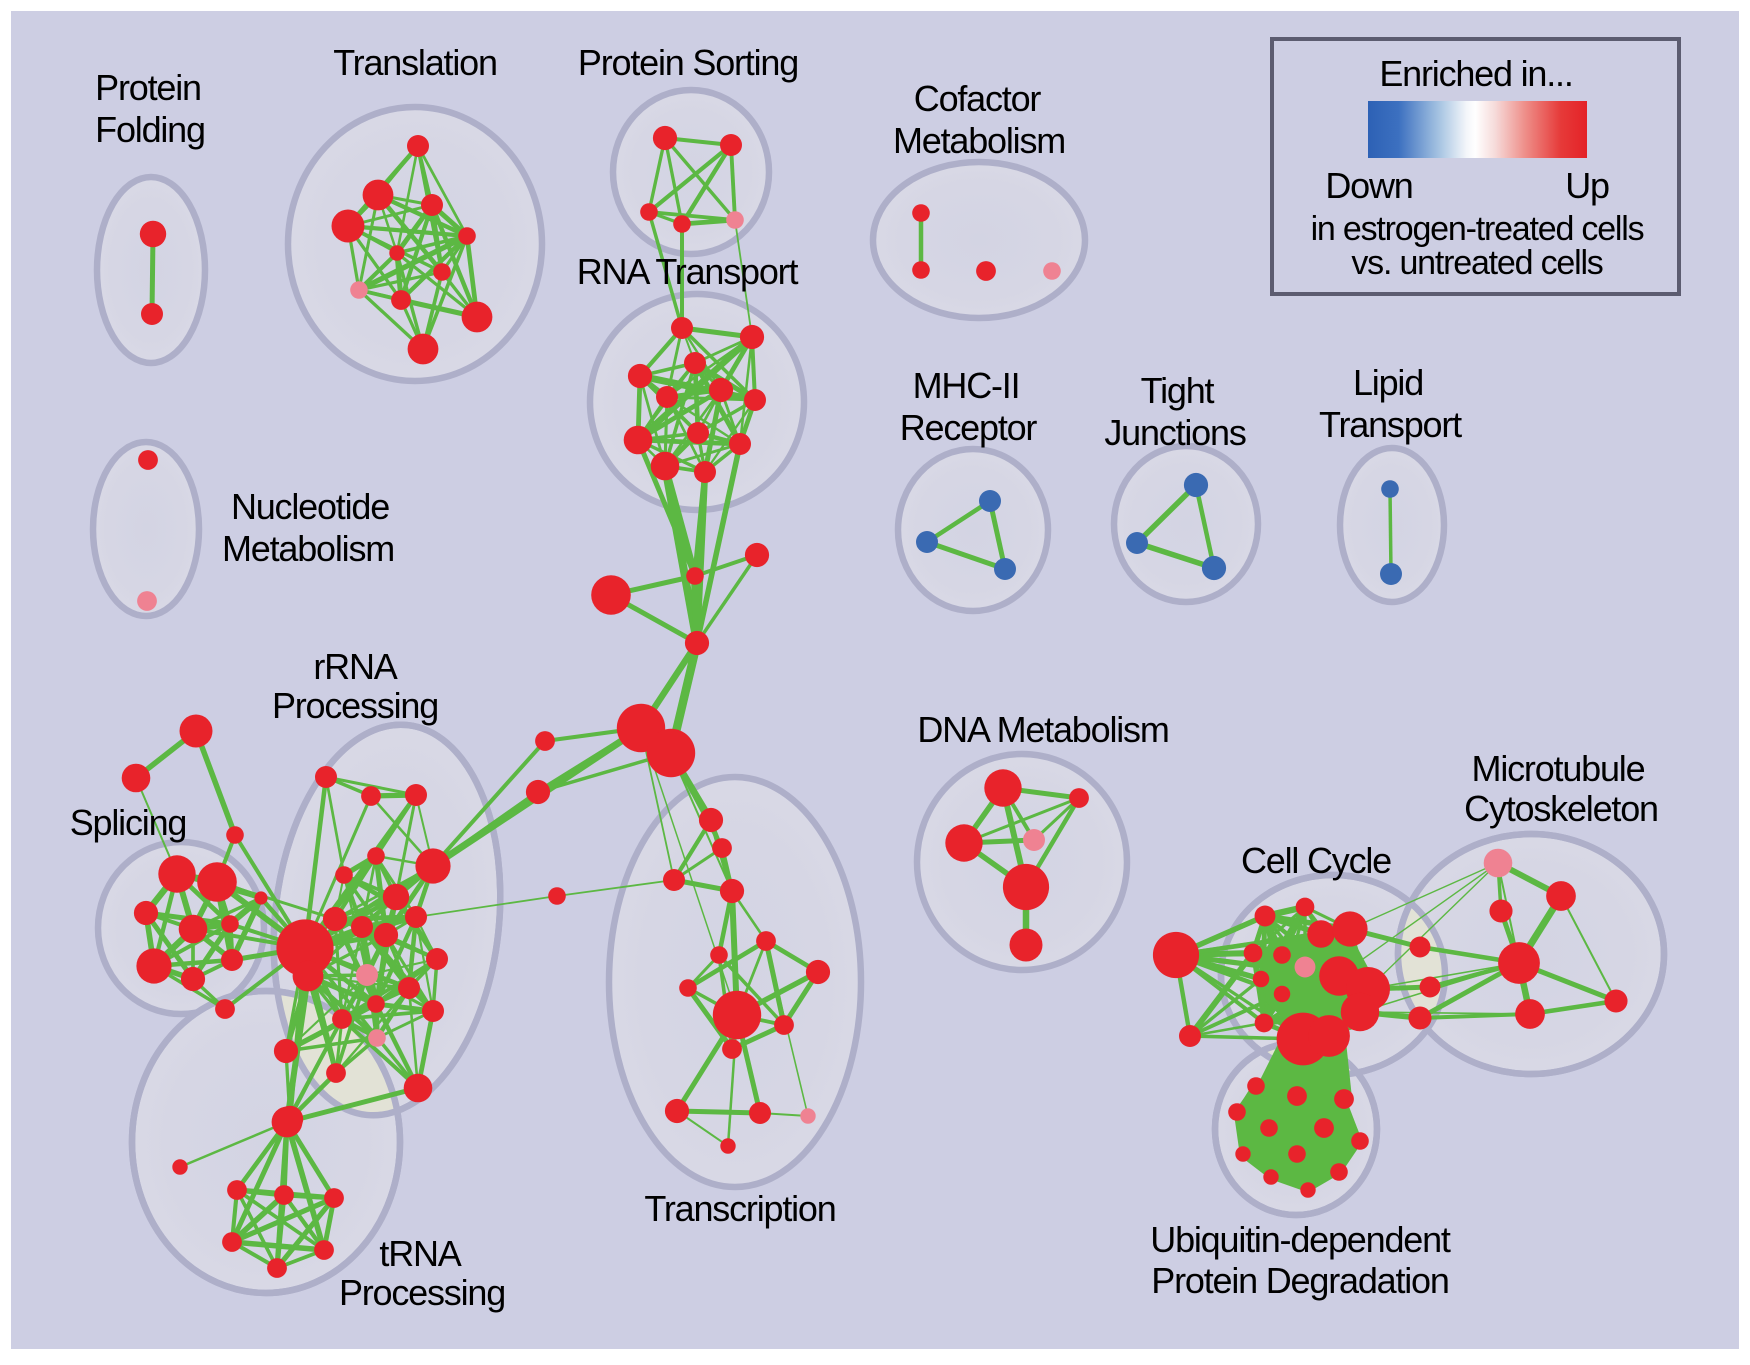 The width and height of the screenshot is (1750, 1365). What do you see at coordinates (1388, 382) in the screenshot?
I see `svg-text: Lipid` at bounding box center [1388, 382].